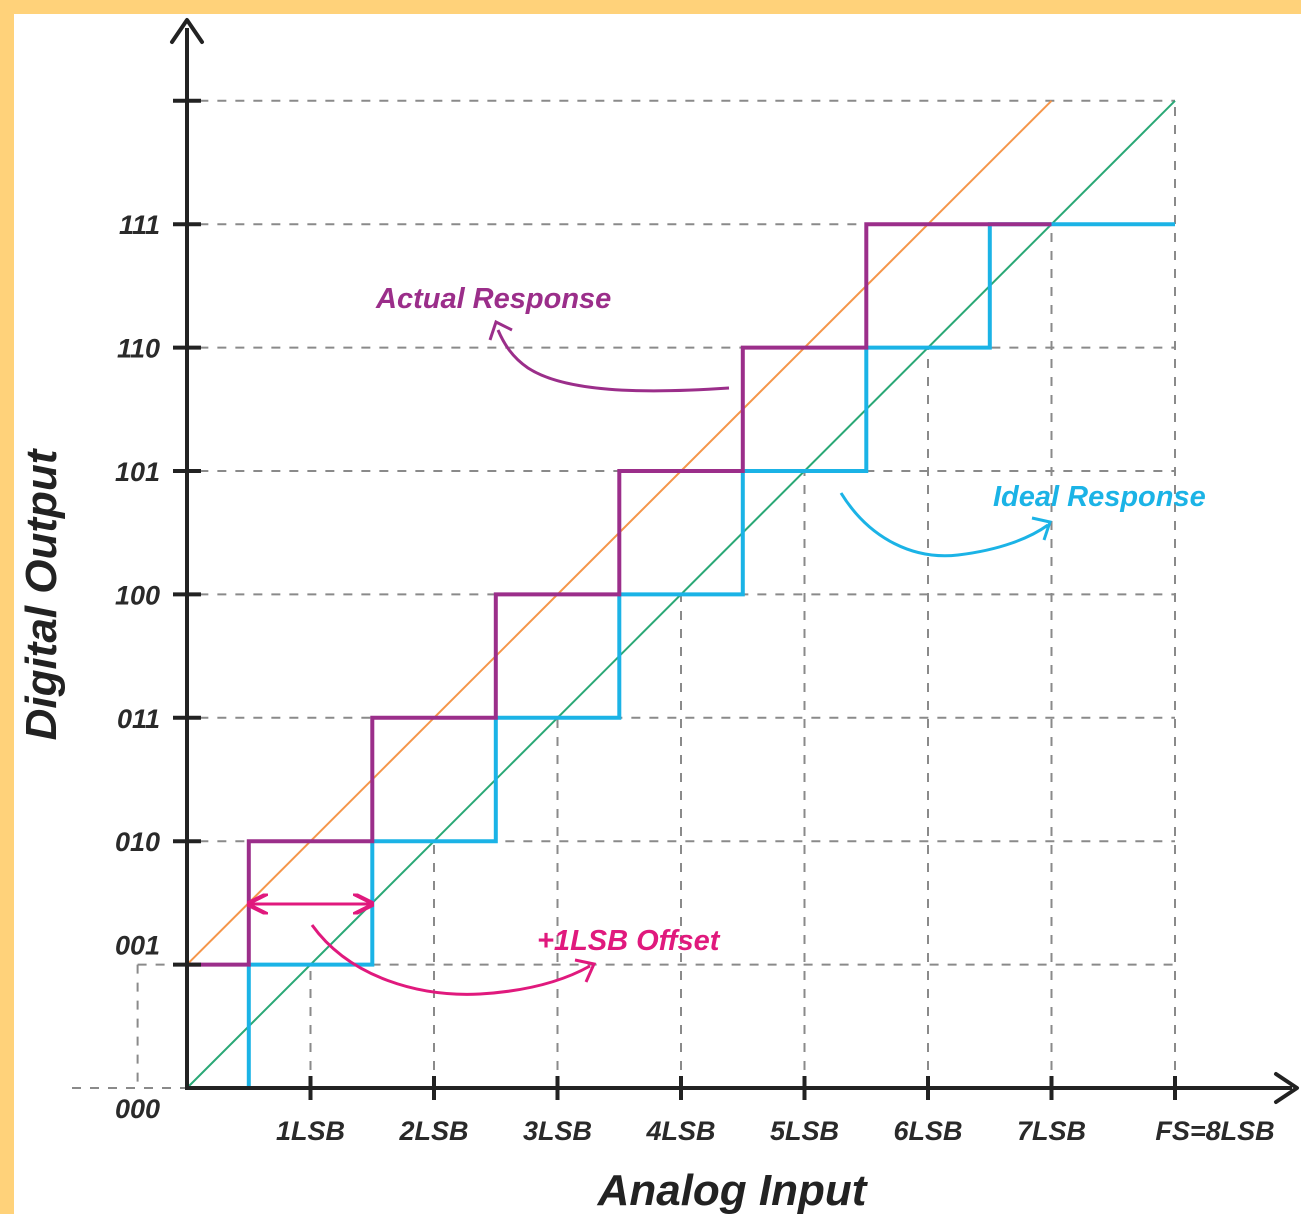 This screenshot has height=1214, width=1301. I want to click on x-axis-arrowhead, so click(1286, 1088).